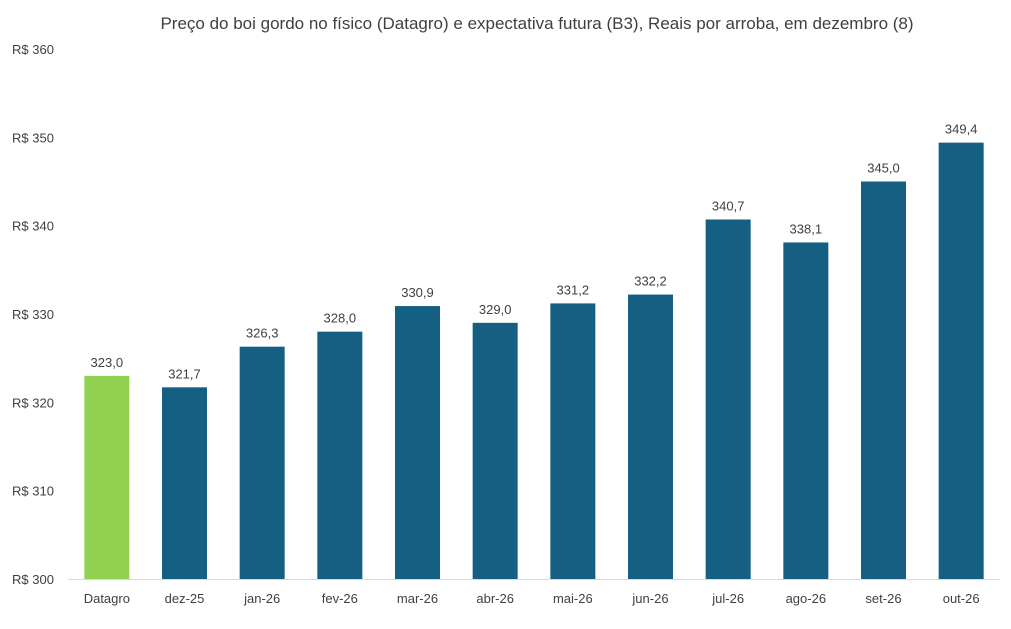 This screenshot has width=1011, height=629. Describe the element at coordinates (33, 226) in the screenshot. I see `y-tick-label: R$ 340` at that location.